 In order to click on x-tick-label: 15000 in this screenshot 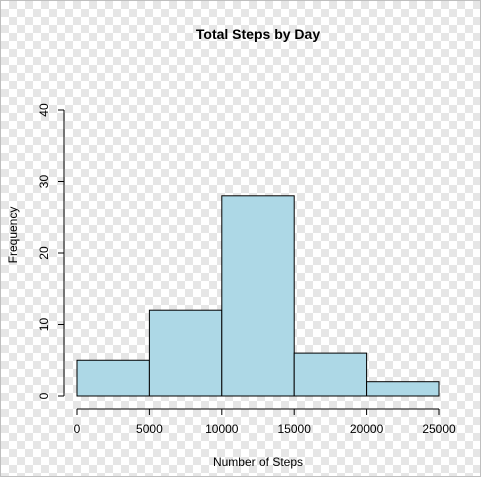, I will do `click(295, 429)`.